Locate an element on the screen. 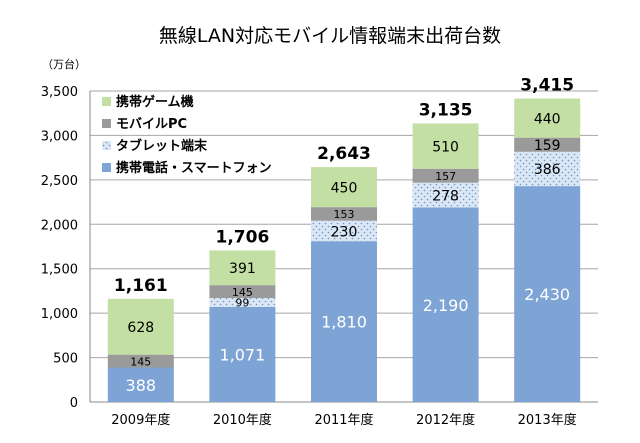 The height and width of the screenshot is (443, 640). x-tick-label: 2013年度 is located at coordinates (547, 420).